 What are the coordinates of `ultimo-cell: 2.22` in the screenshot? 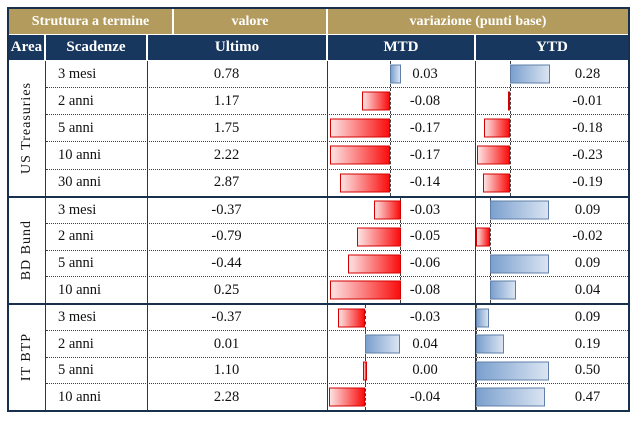 It's located at (238, 155).